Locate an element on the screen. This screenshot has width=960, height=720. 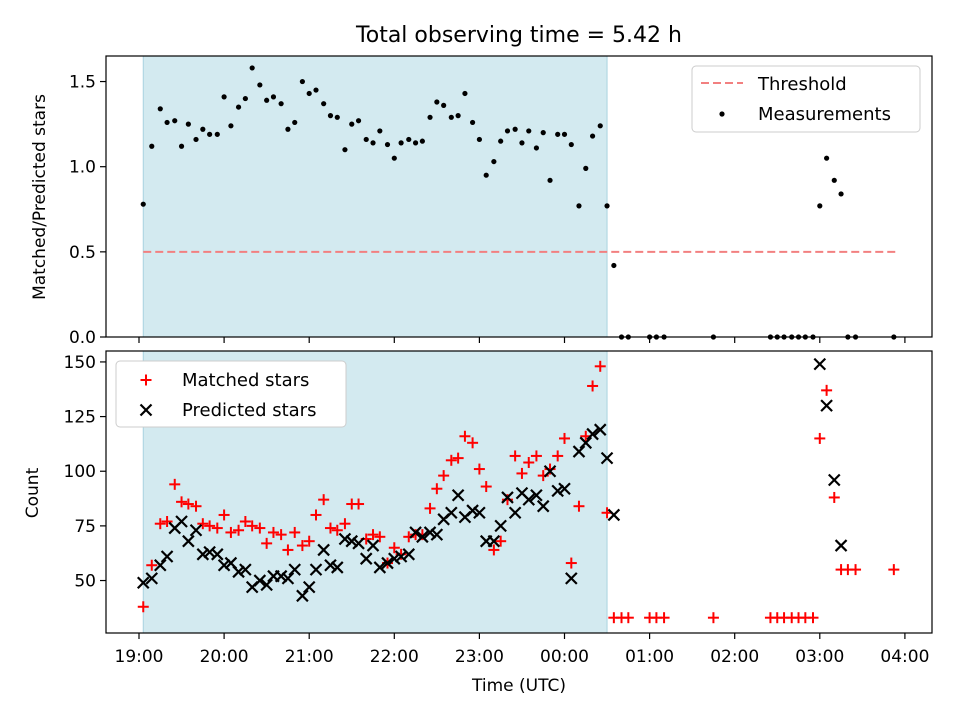
bottom-y-tick-label: 100 is located at coordinates (80, 472).